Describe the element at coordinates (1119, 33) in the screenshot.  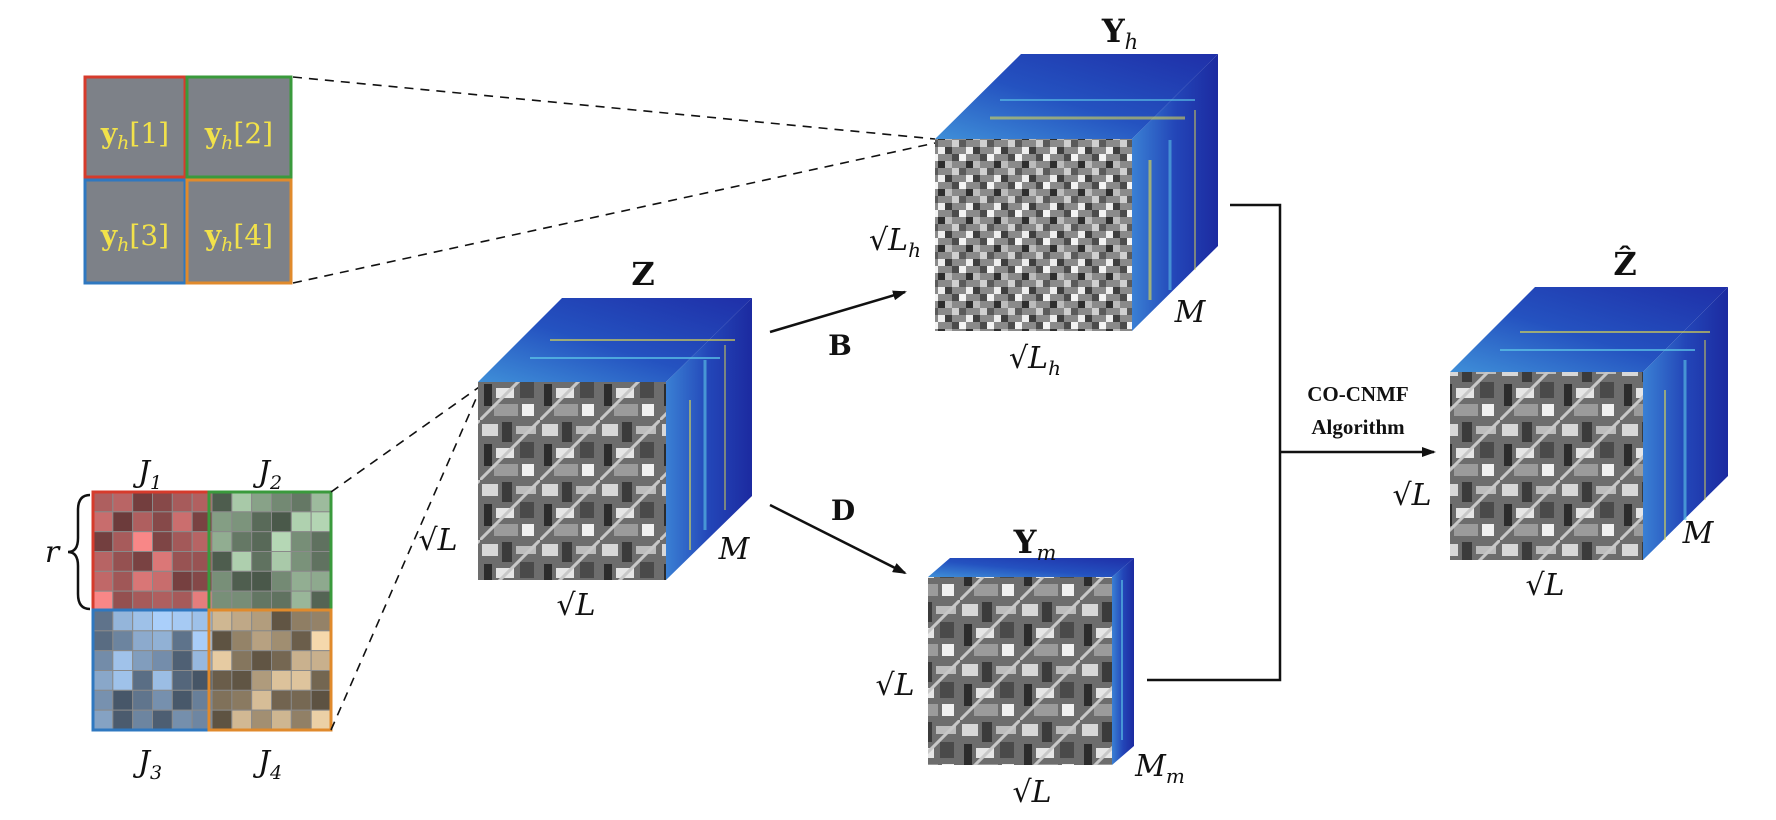
I see `cube-title: Yh` at that location.